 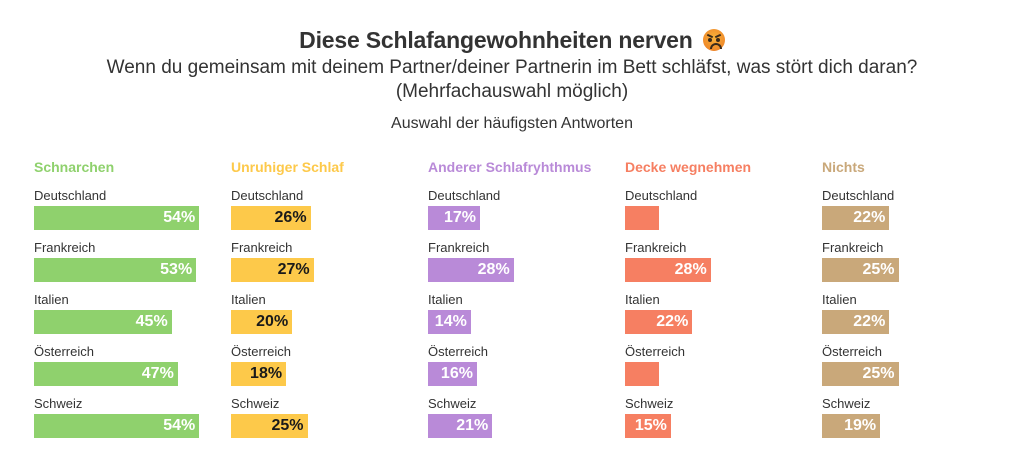 I want to click on bar-value-label: 14%, so click(x=450, y=321).